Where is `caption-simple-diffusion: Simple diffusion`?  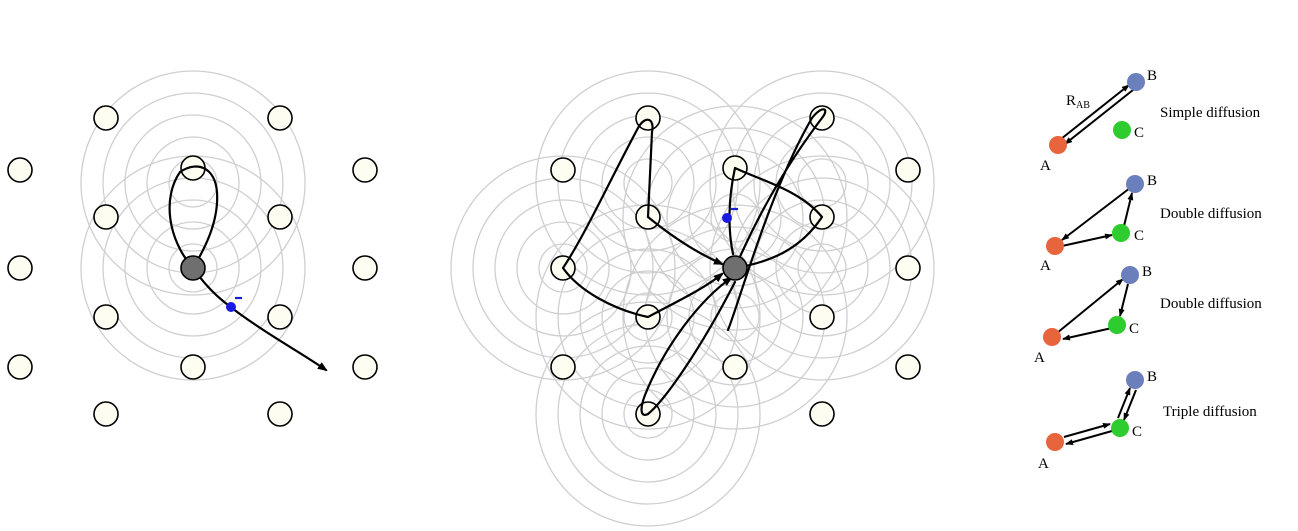
caption-simple-diffusion: Simple diffusion is located at coordinates (1210, 113).